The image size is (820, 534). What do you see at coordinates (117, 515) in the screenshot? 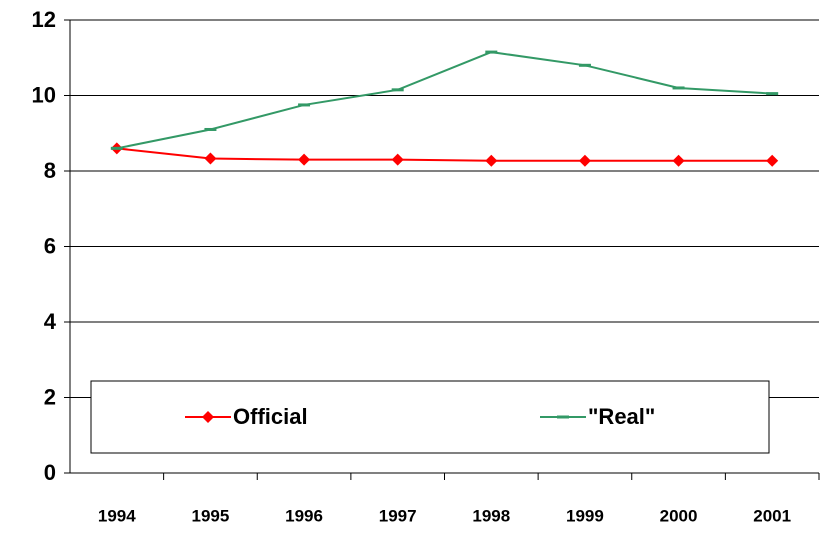
I see `x-tick-label: 1994` at bounding box center [117, 515].